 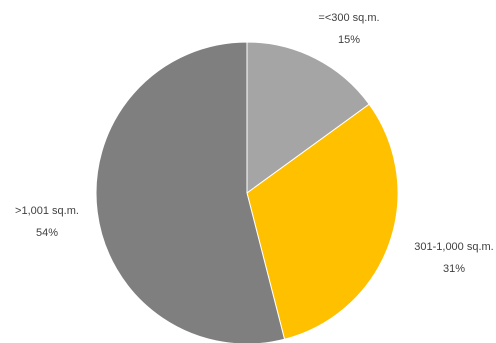 What do you see at coordinates (454, 269) in the screenshot?
I see `slice-value-label-1: 31%` at bounding box center [454, 269].